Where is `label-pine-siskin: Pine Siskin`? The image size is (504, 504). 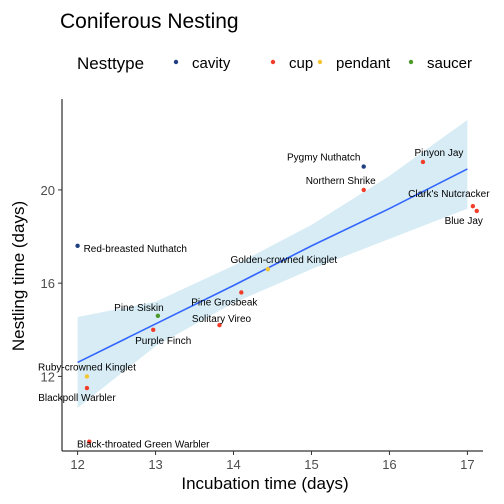
label-pine-siskin: Pine Siskin is located at coordinates (138, 308).